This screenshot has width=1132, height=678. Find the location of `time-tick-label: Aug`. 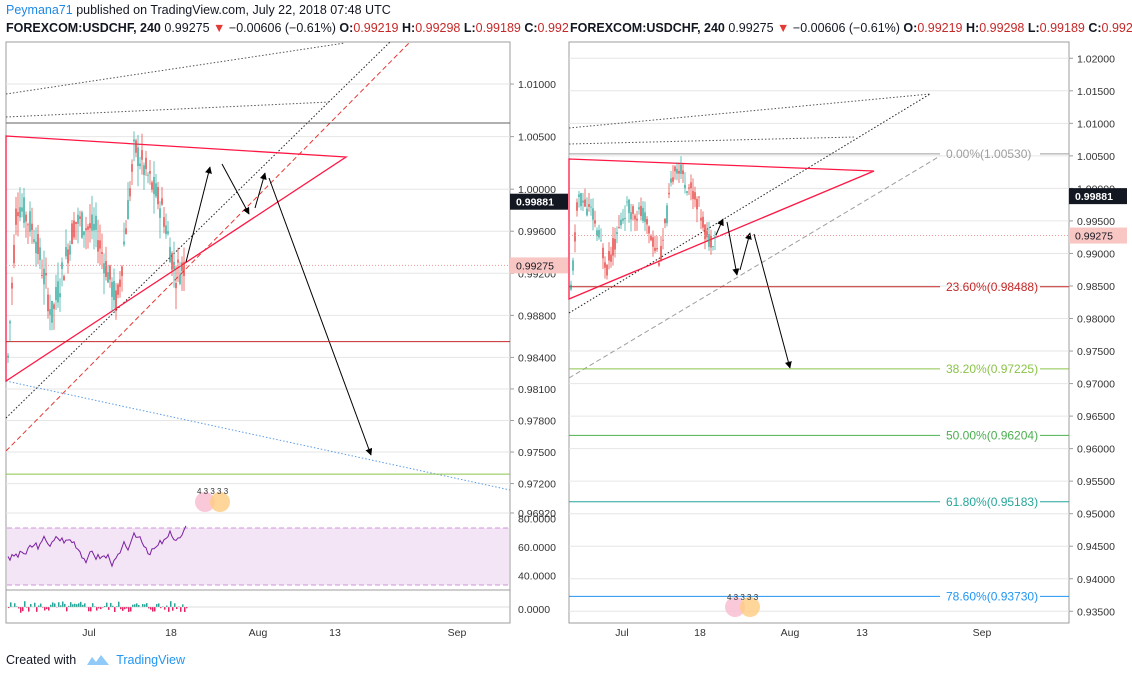

time-tick-label: Aug is located at coordinates (790, 633).